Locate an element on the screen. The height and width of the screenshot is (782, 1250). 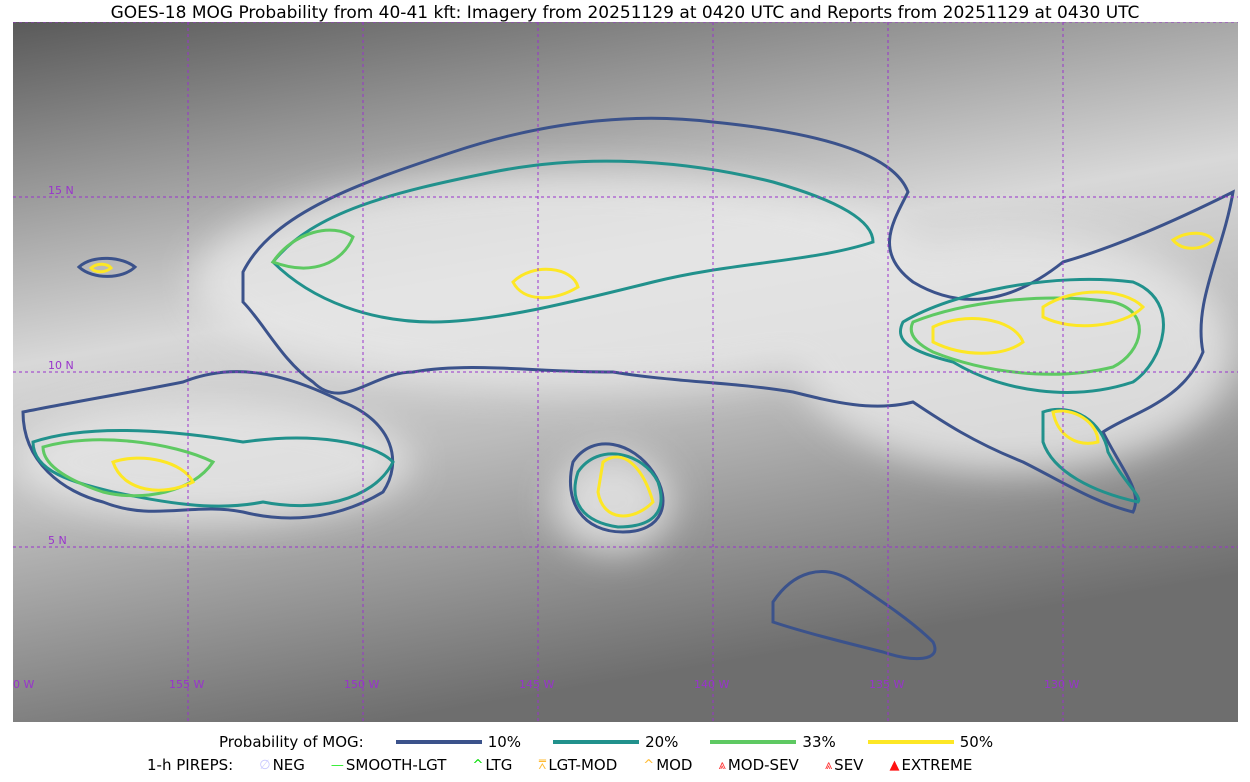
pirep-label: MOD is located at coordinates (674, 765).